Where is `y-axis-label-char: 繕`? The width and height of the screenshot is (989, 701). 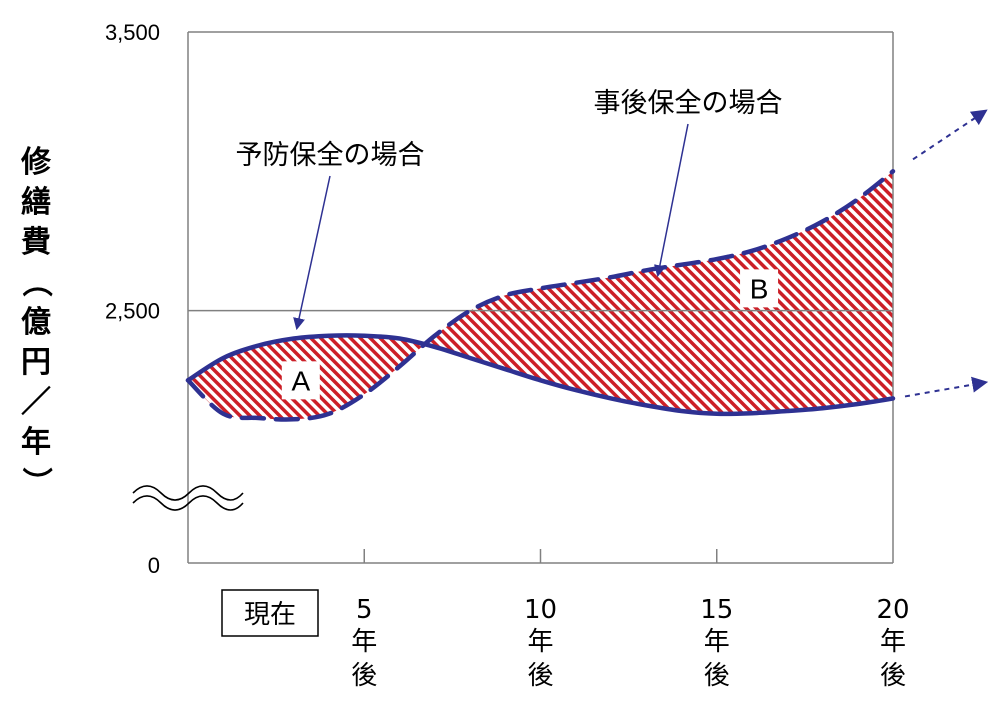 y-axis-label-char: 繕 is located at coordinates (36, 202).